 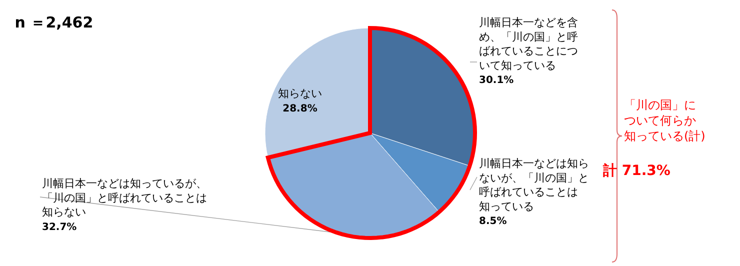 What do you see at coordinates (59, 227) in the screenshot?
I see `data-label: 32.7%` at bounding box center [59, 227].